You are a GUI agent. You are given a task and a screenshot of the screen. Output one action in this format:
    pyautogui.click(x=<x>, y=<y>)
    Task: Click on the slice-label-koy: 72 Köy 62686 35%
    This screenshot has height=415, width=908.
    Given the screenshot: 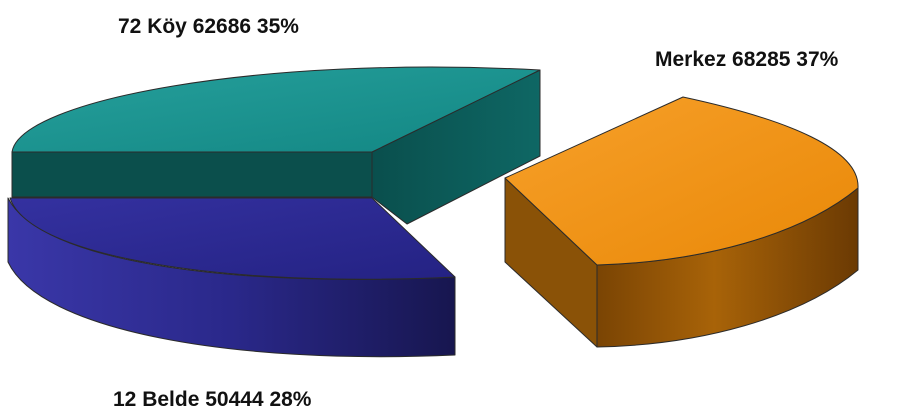 What is the action you would take?
    pyautogui.click(x=208, y=26)
    